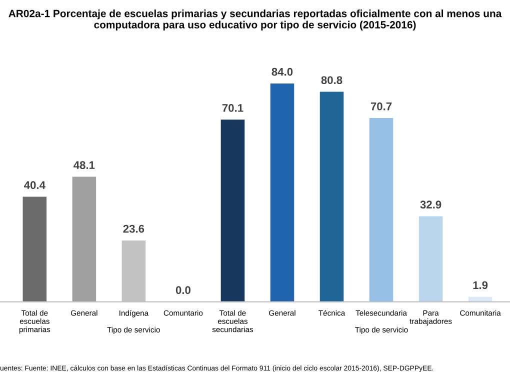 This screenshot has width=510, height=382. I want to click on data-label: 80.8, so click(331, 80).